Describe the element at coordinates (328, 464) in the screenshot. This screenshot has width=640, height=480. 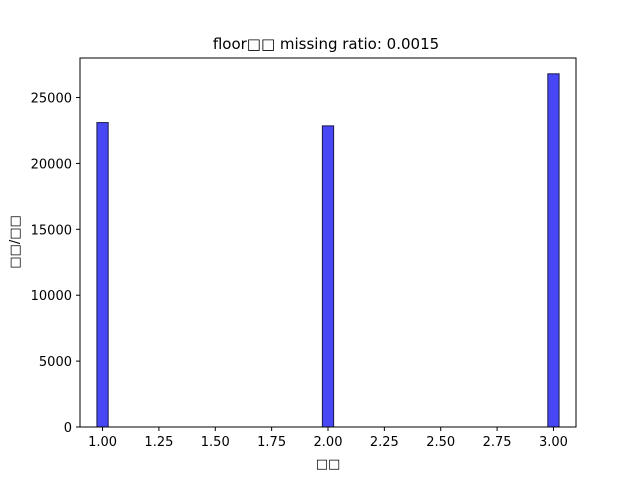
I see `x-axis-label: □□` at that location.